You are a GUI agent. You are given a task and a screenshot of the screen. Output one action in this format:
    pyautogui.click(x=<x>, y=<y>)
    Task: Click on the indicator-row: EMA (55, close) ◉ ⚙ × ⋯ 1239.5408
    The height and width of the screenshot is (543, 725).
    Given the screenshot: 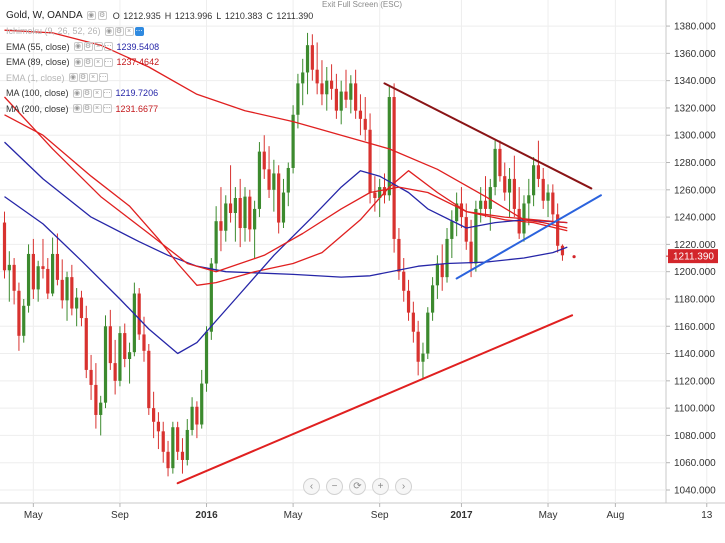 What is the action you would take?
    pyautogui.click(x=159, y=47)
    